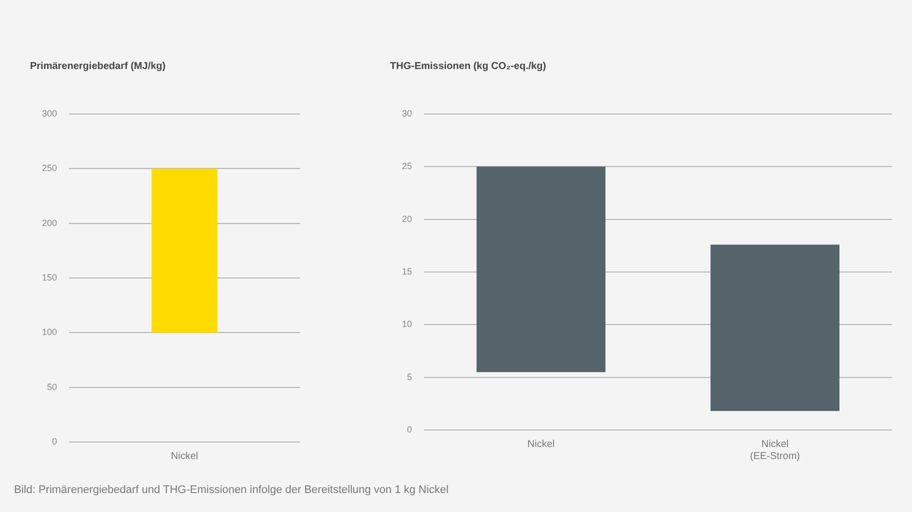 The image size is (912, 512). What do you see at coordinates (50, 277) in the screenshot?
I see `y-tick-label: 150` at bounding box center [50, 277].